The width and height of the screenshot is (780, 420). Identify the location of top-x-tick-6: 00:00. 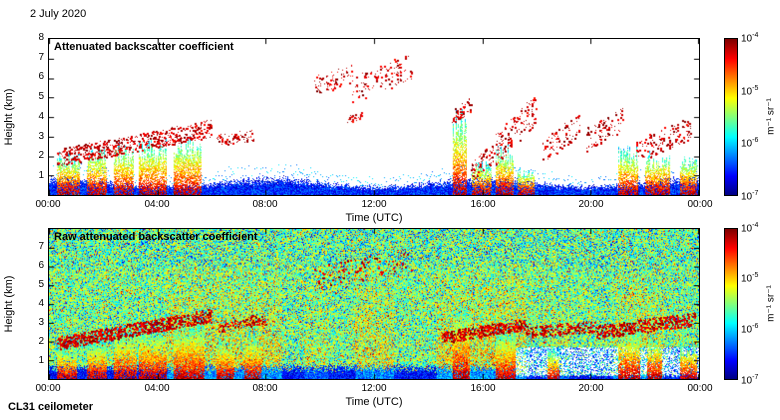
(700, 204).